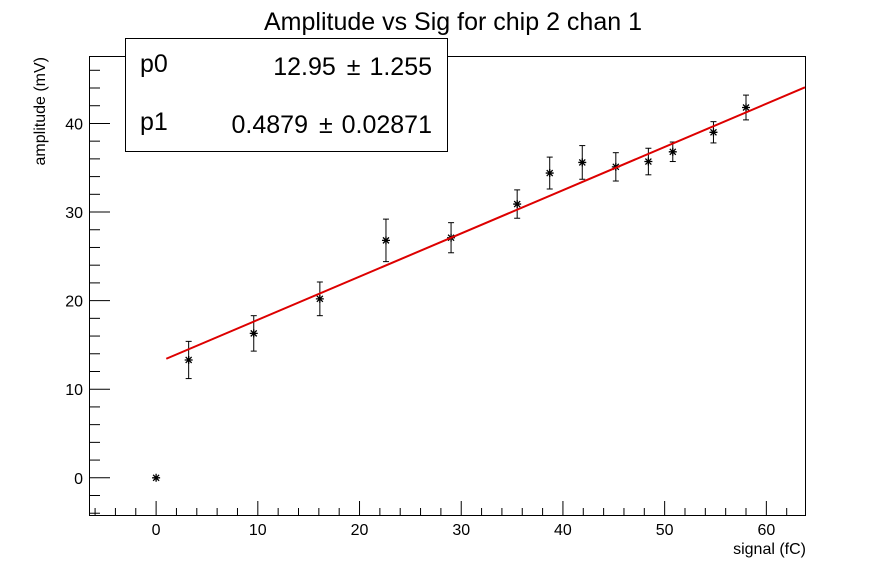 The height and width of the screenshot is (572, 896). Describe the element at coordinates (769, 549) in the screenshot. I see `x-axis-label: signal (fC)` at that location.